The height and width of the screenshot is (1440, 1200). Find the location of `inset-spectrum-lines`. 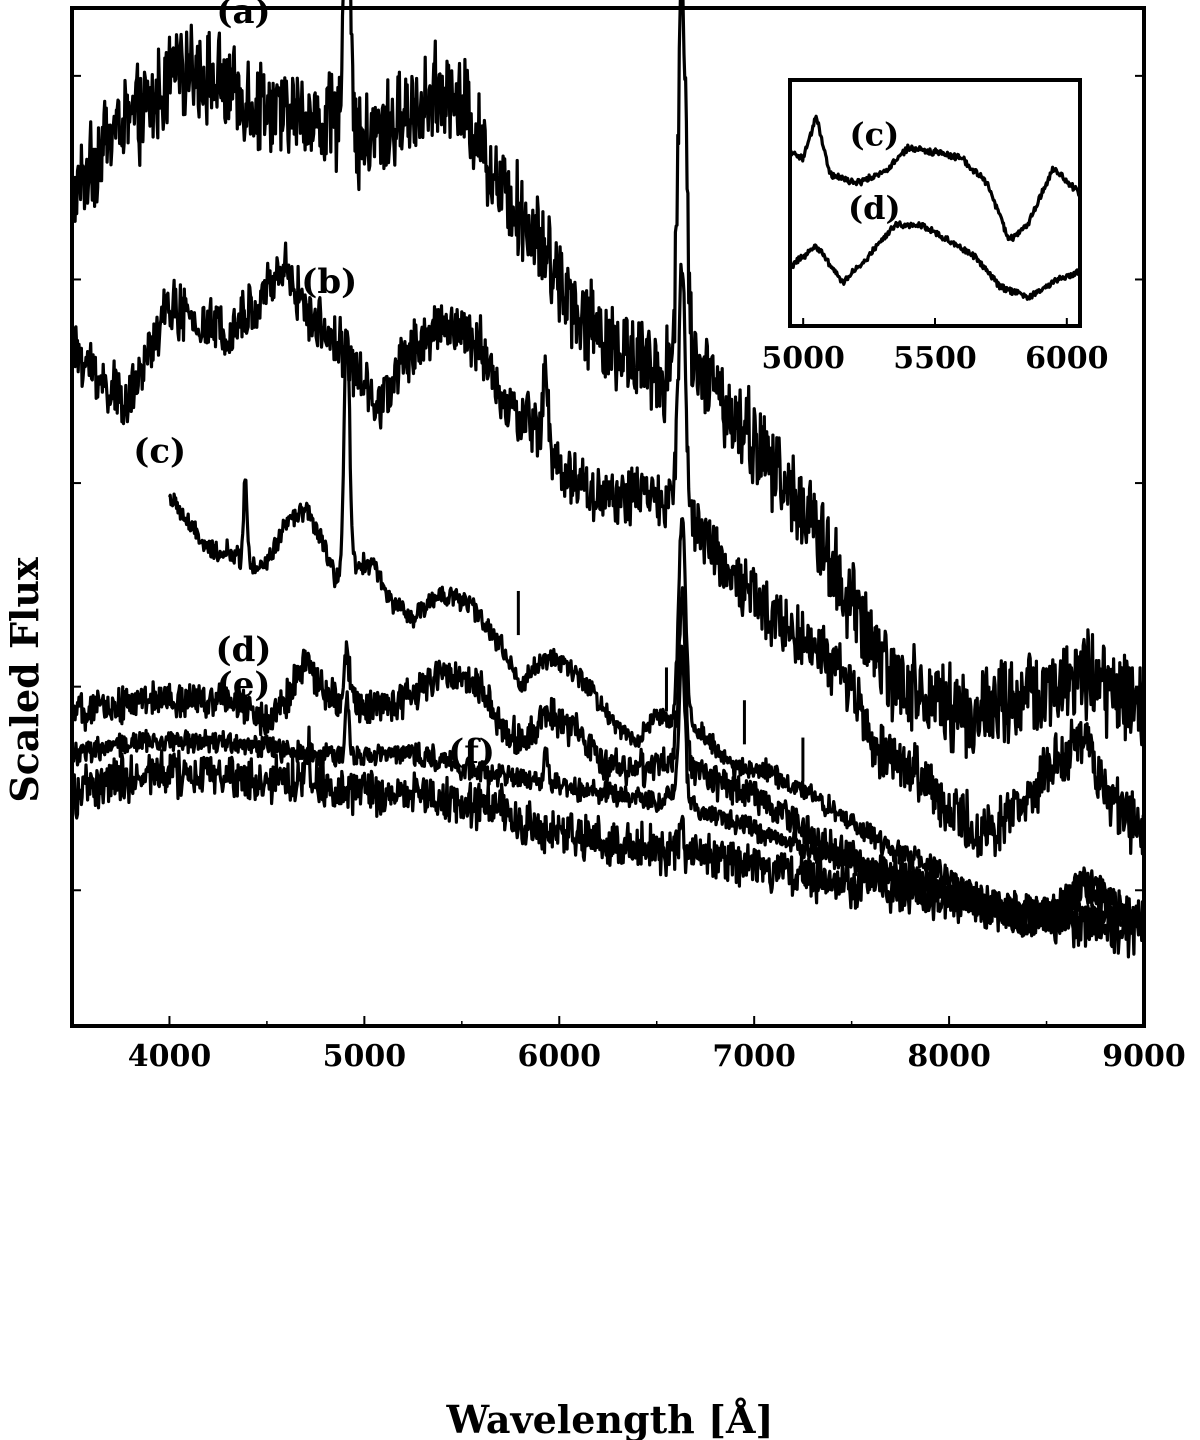

inset-spectrum-lines is located at coordinates (935, 207).